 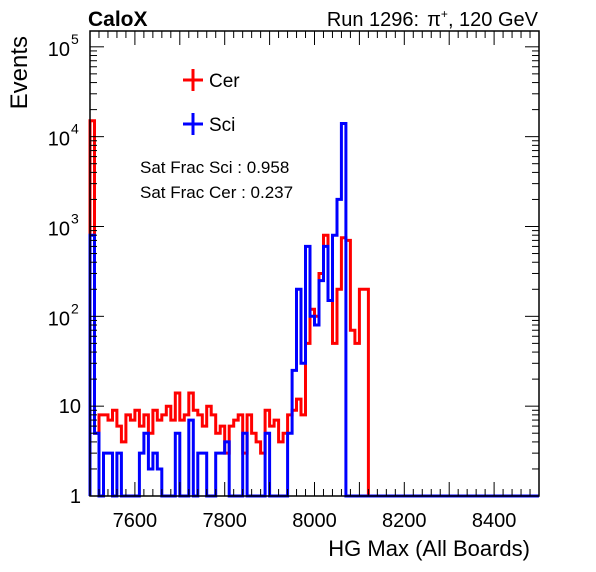 I want to click on y-tick-exponent: 5, so click(x=75, y=39).